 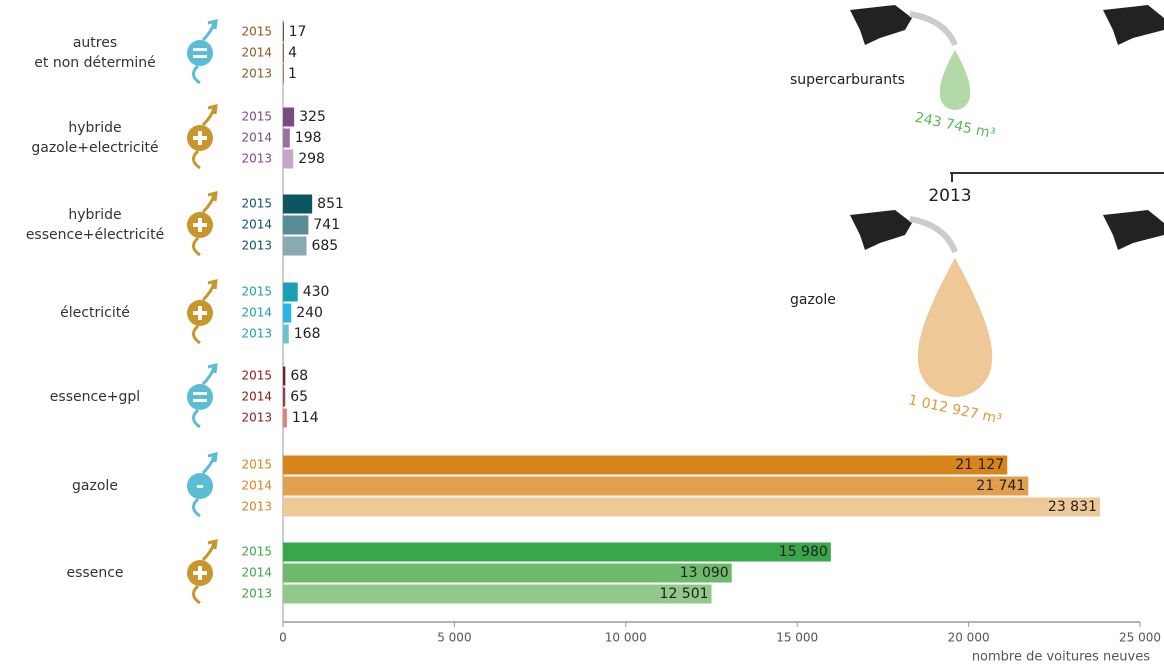 I want to click on x-tick-label: 5 000, so click(x=454, y=638).